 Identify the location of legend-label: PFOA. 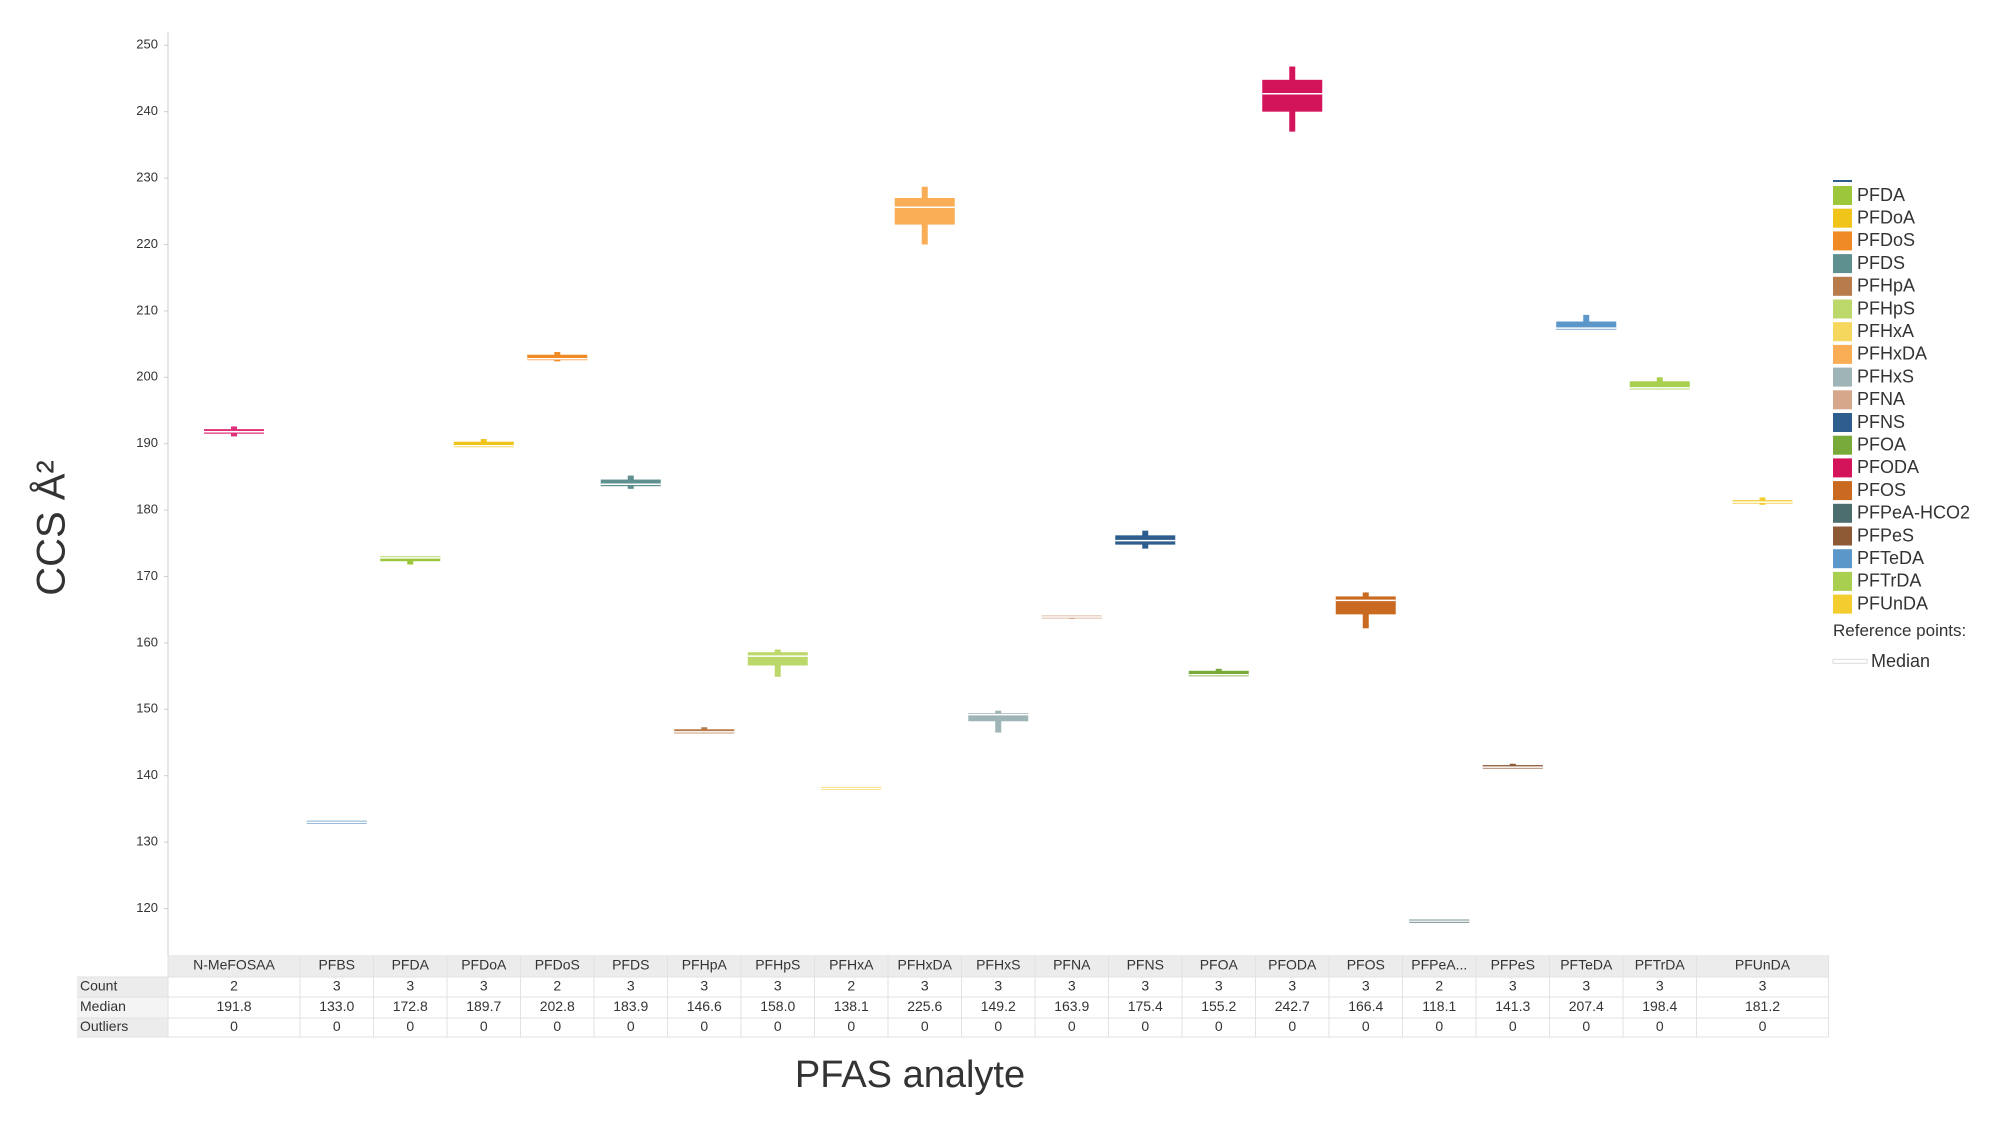
(1881, 444).